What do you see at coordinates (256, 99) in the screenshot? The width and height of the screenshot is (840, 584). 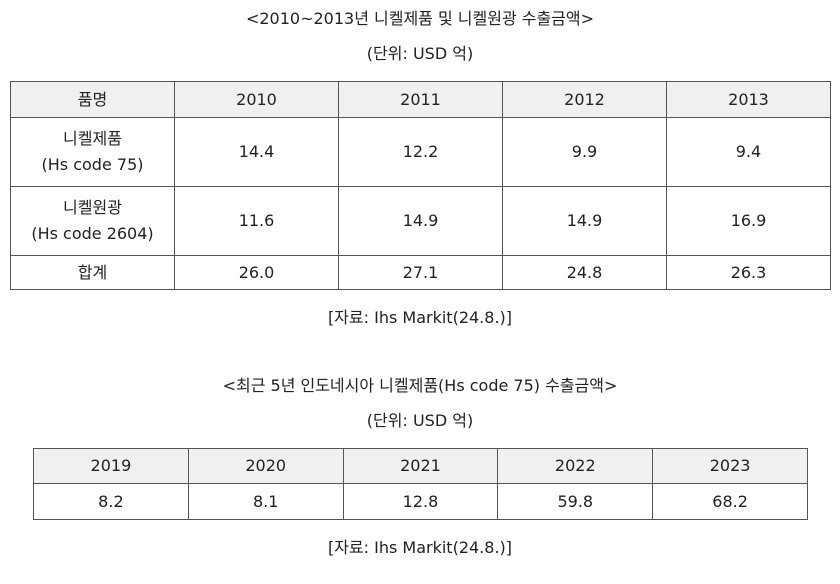 I see `header-cell: 2010` at bounding box center [256, 99].